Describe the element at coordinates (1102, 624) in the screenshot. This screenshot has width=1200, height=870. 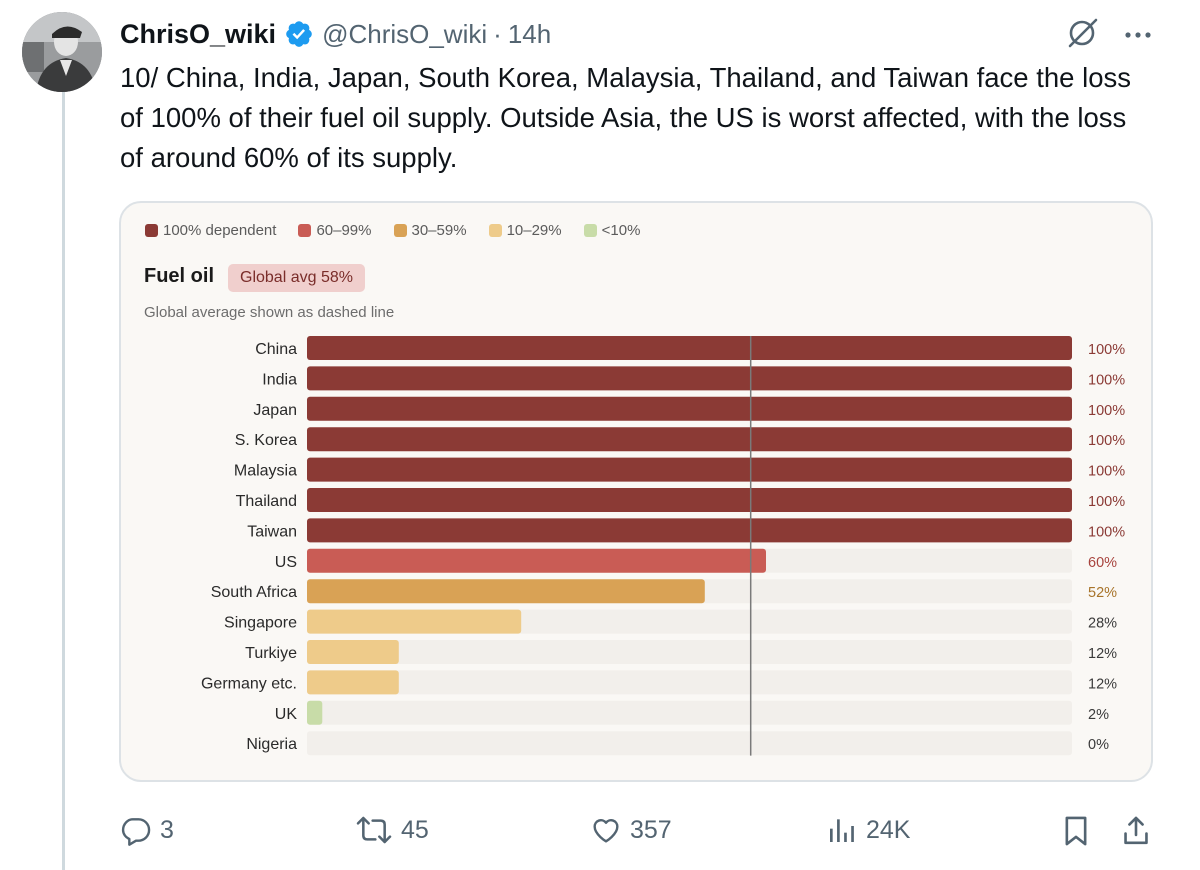
I see `value-label: 28%` at that location.